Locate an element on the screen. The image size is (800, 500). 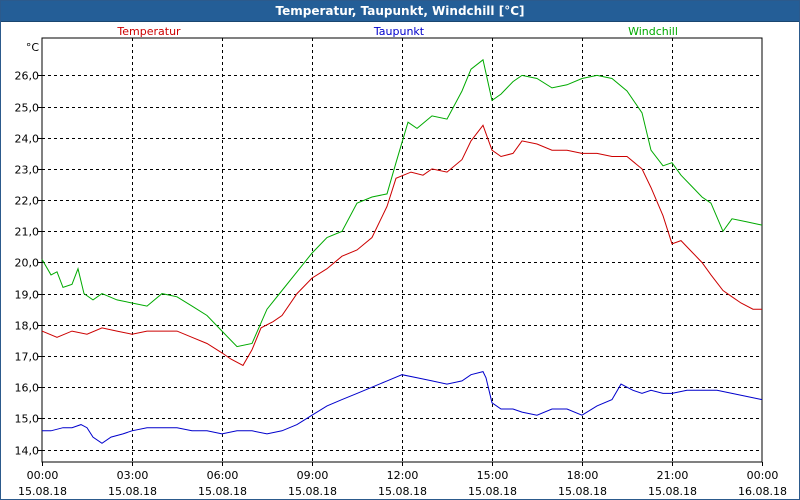
y-tick-label: 21,0 is located at coordinates (27, 232).